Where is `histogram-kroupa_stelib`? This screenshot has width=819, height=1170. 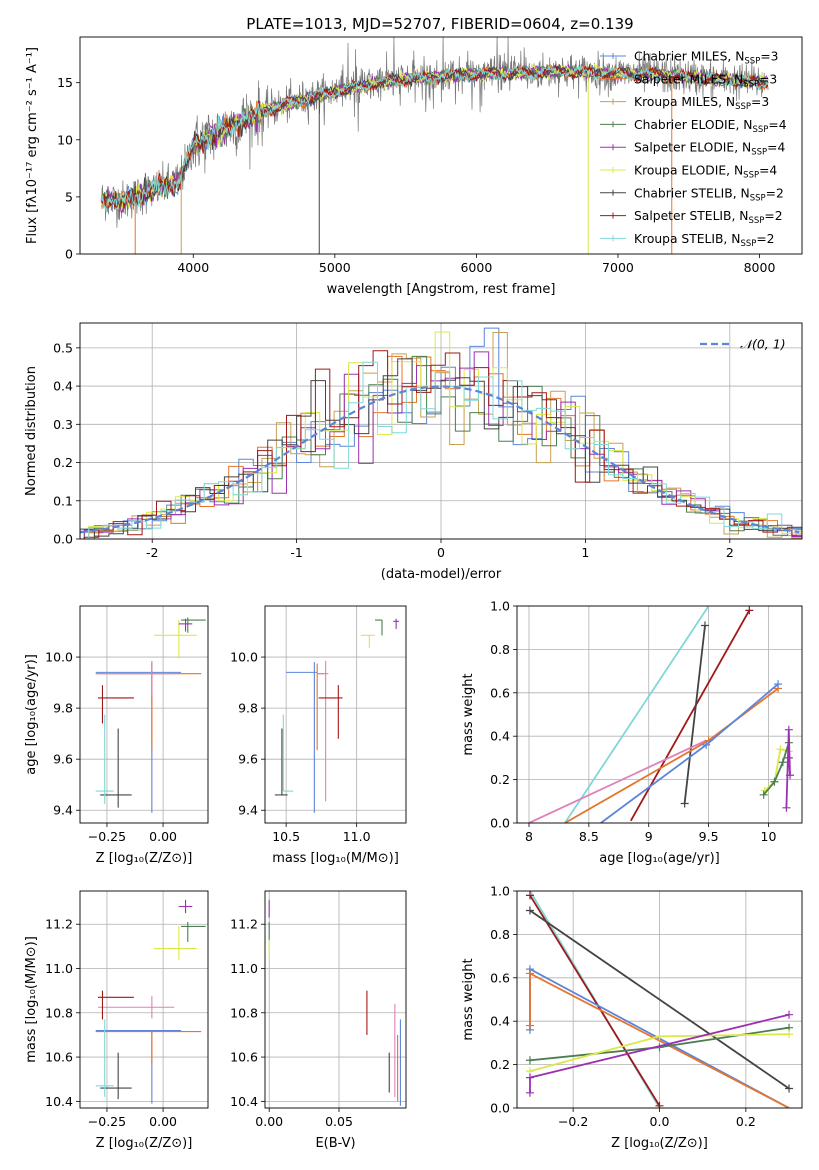 histogram-kroupa_stelib is located at coordinates (445, 450).